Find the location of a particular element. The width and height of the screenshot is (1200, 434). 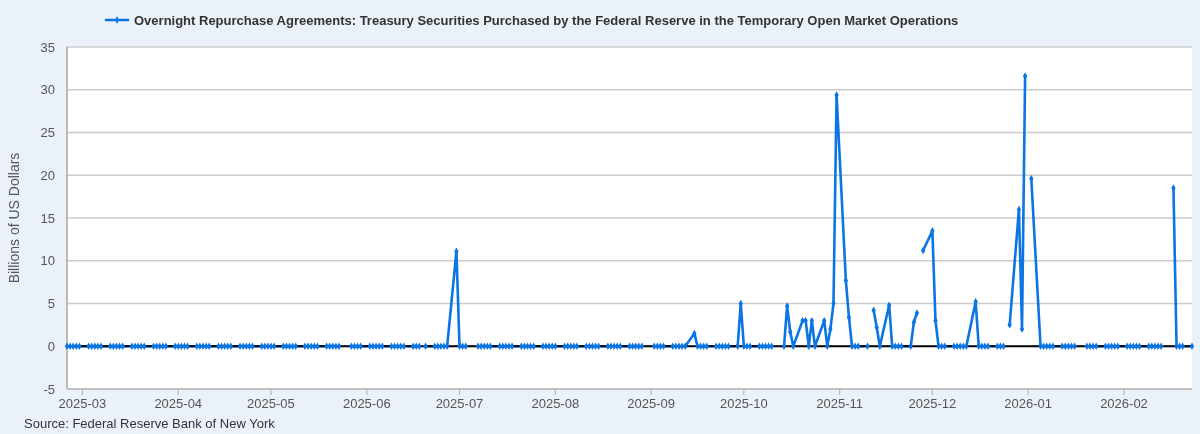

x-tick-label: 2025-04 is located at coordinates (178, 403).